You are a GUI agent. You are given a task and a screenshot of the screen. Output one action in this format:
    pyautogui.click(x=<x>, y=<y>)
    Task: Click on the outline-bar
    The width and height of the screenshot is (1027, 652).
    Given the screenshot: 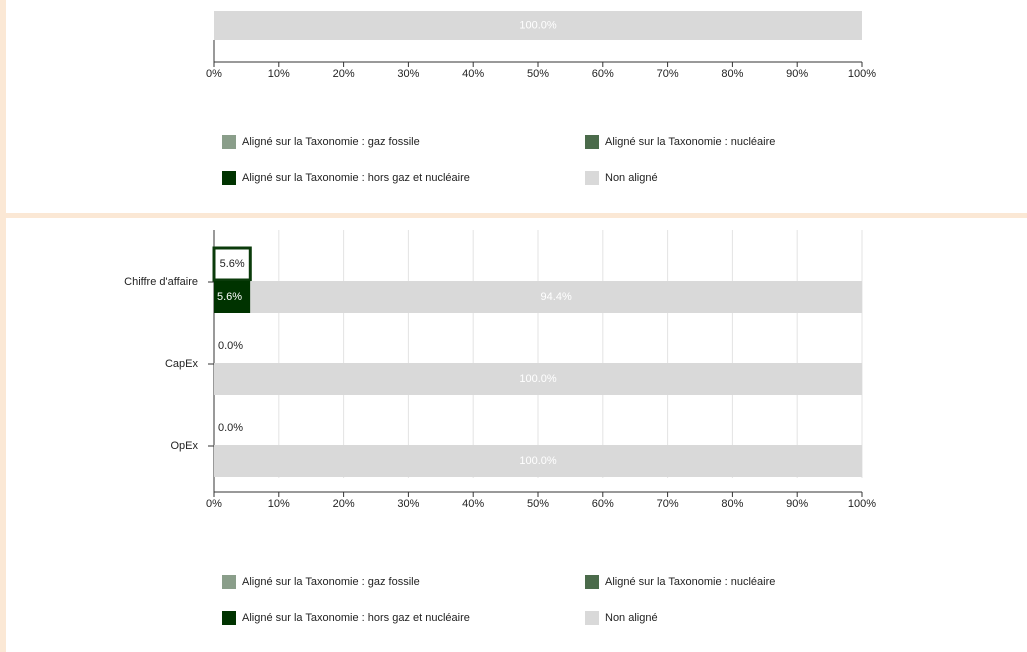 What is the action you would take?
    pyautogui.click(x=232, y=264)
    